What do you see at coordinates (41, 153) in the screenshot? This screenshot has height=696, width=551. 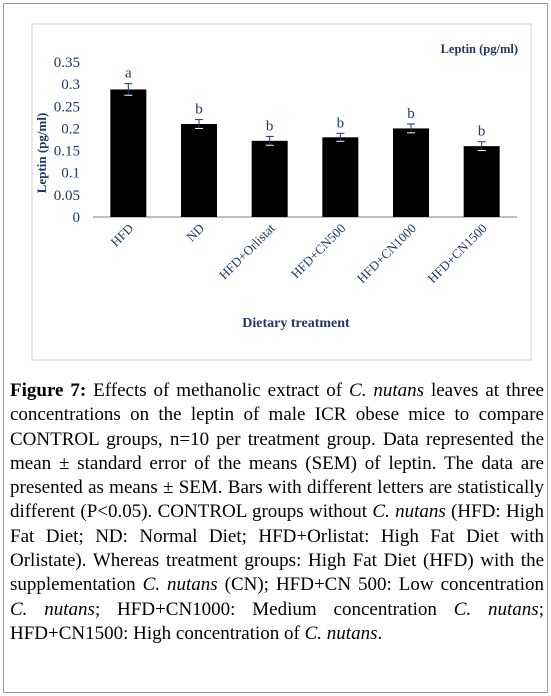 I see `y-axis-label: Leptin (pg/ml)` at bounding box center [41, 153].